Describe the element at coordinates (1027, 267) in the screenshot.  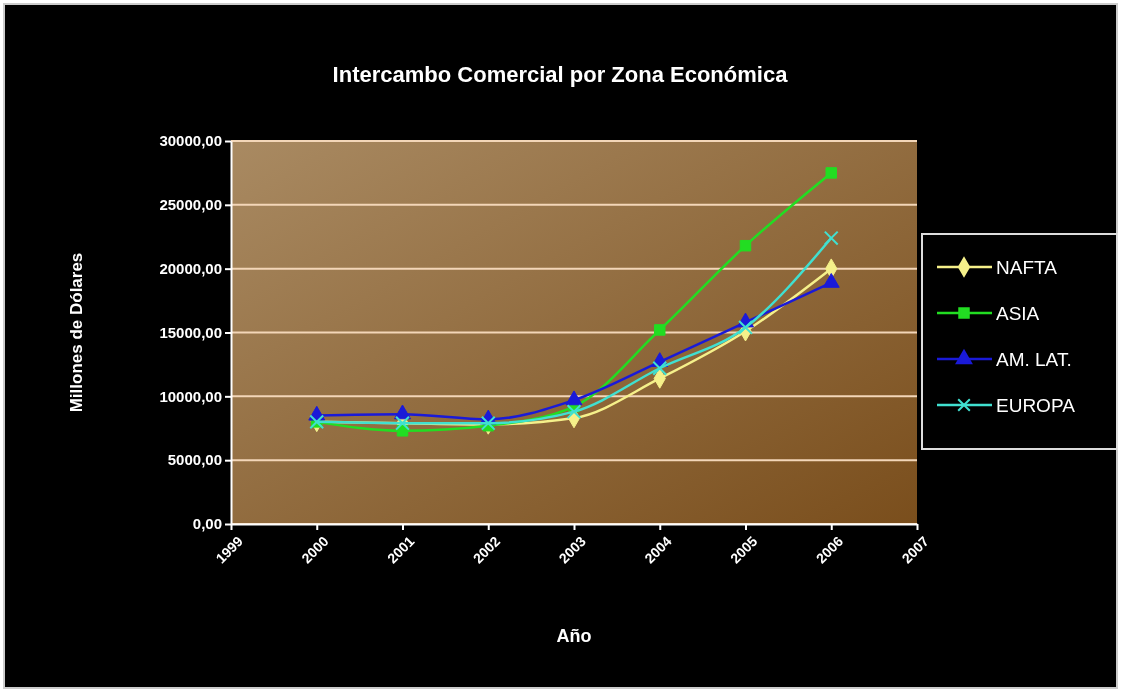
I see `legend-label: NAFTA` at that location.